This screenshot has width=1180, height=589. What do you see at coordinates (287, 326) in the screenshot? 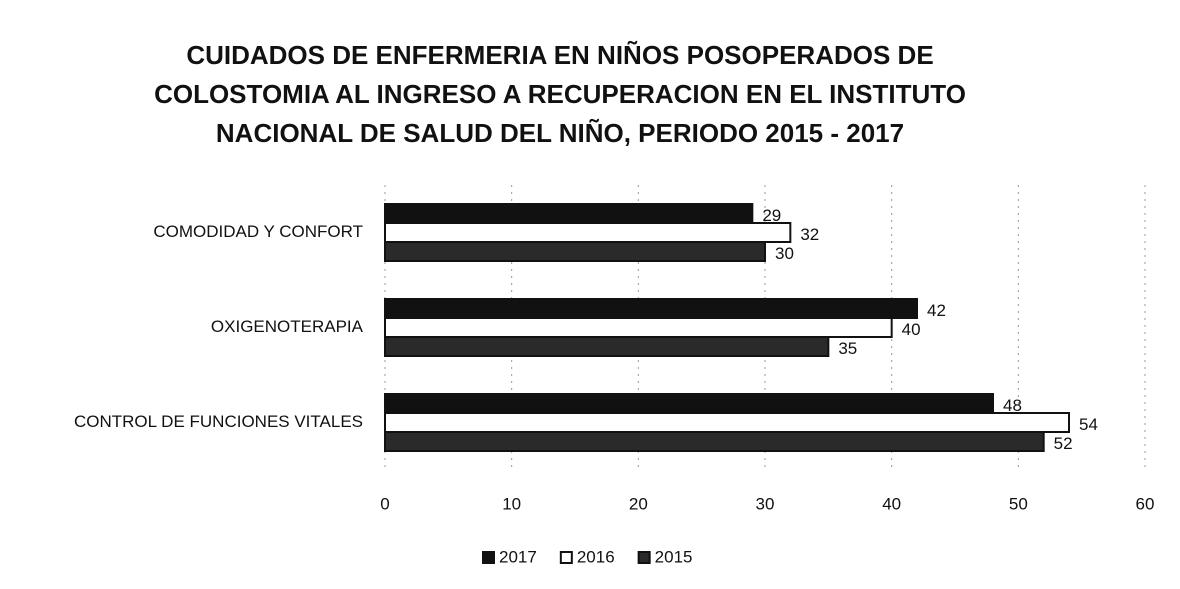
I see `y-tick-label: OXIGENOTERAPIA` at bounding box center [287, 326].